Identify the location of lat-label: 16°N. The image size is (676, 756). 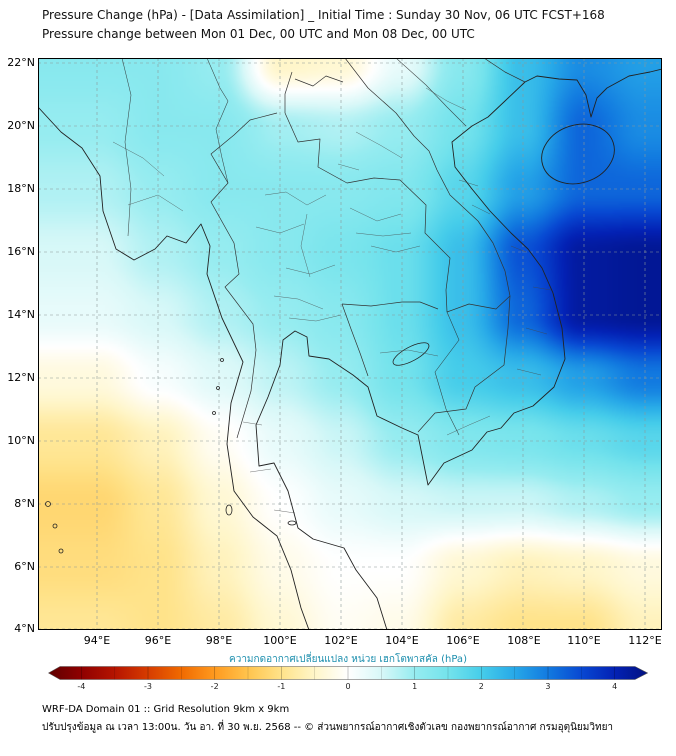
(21, 251).